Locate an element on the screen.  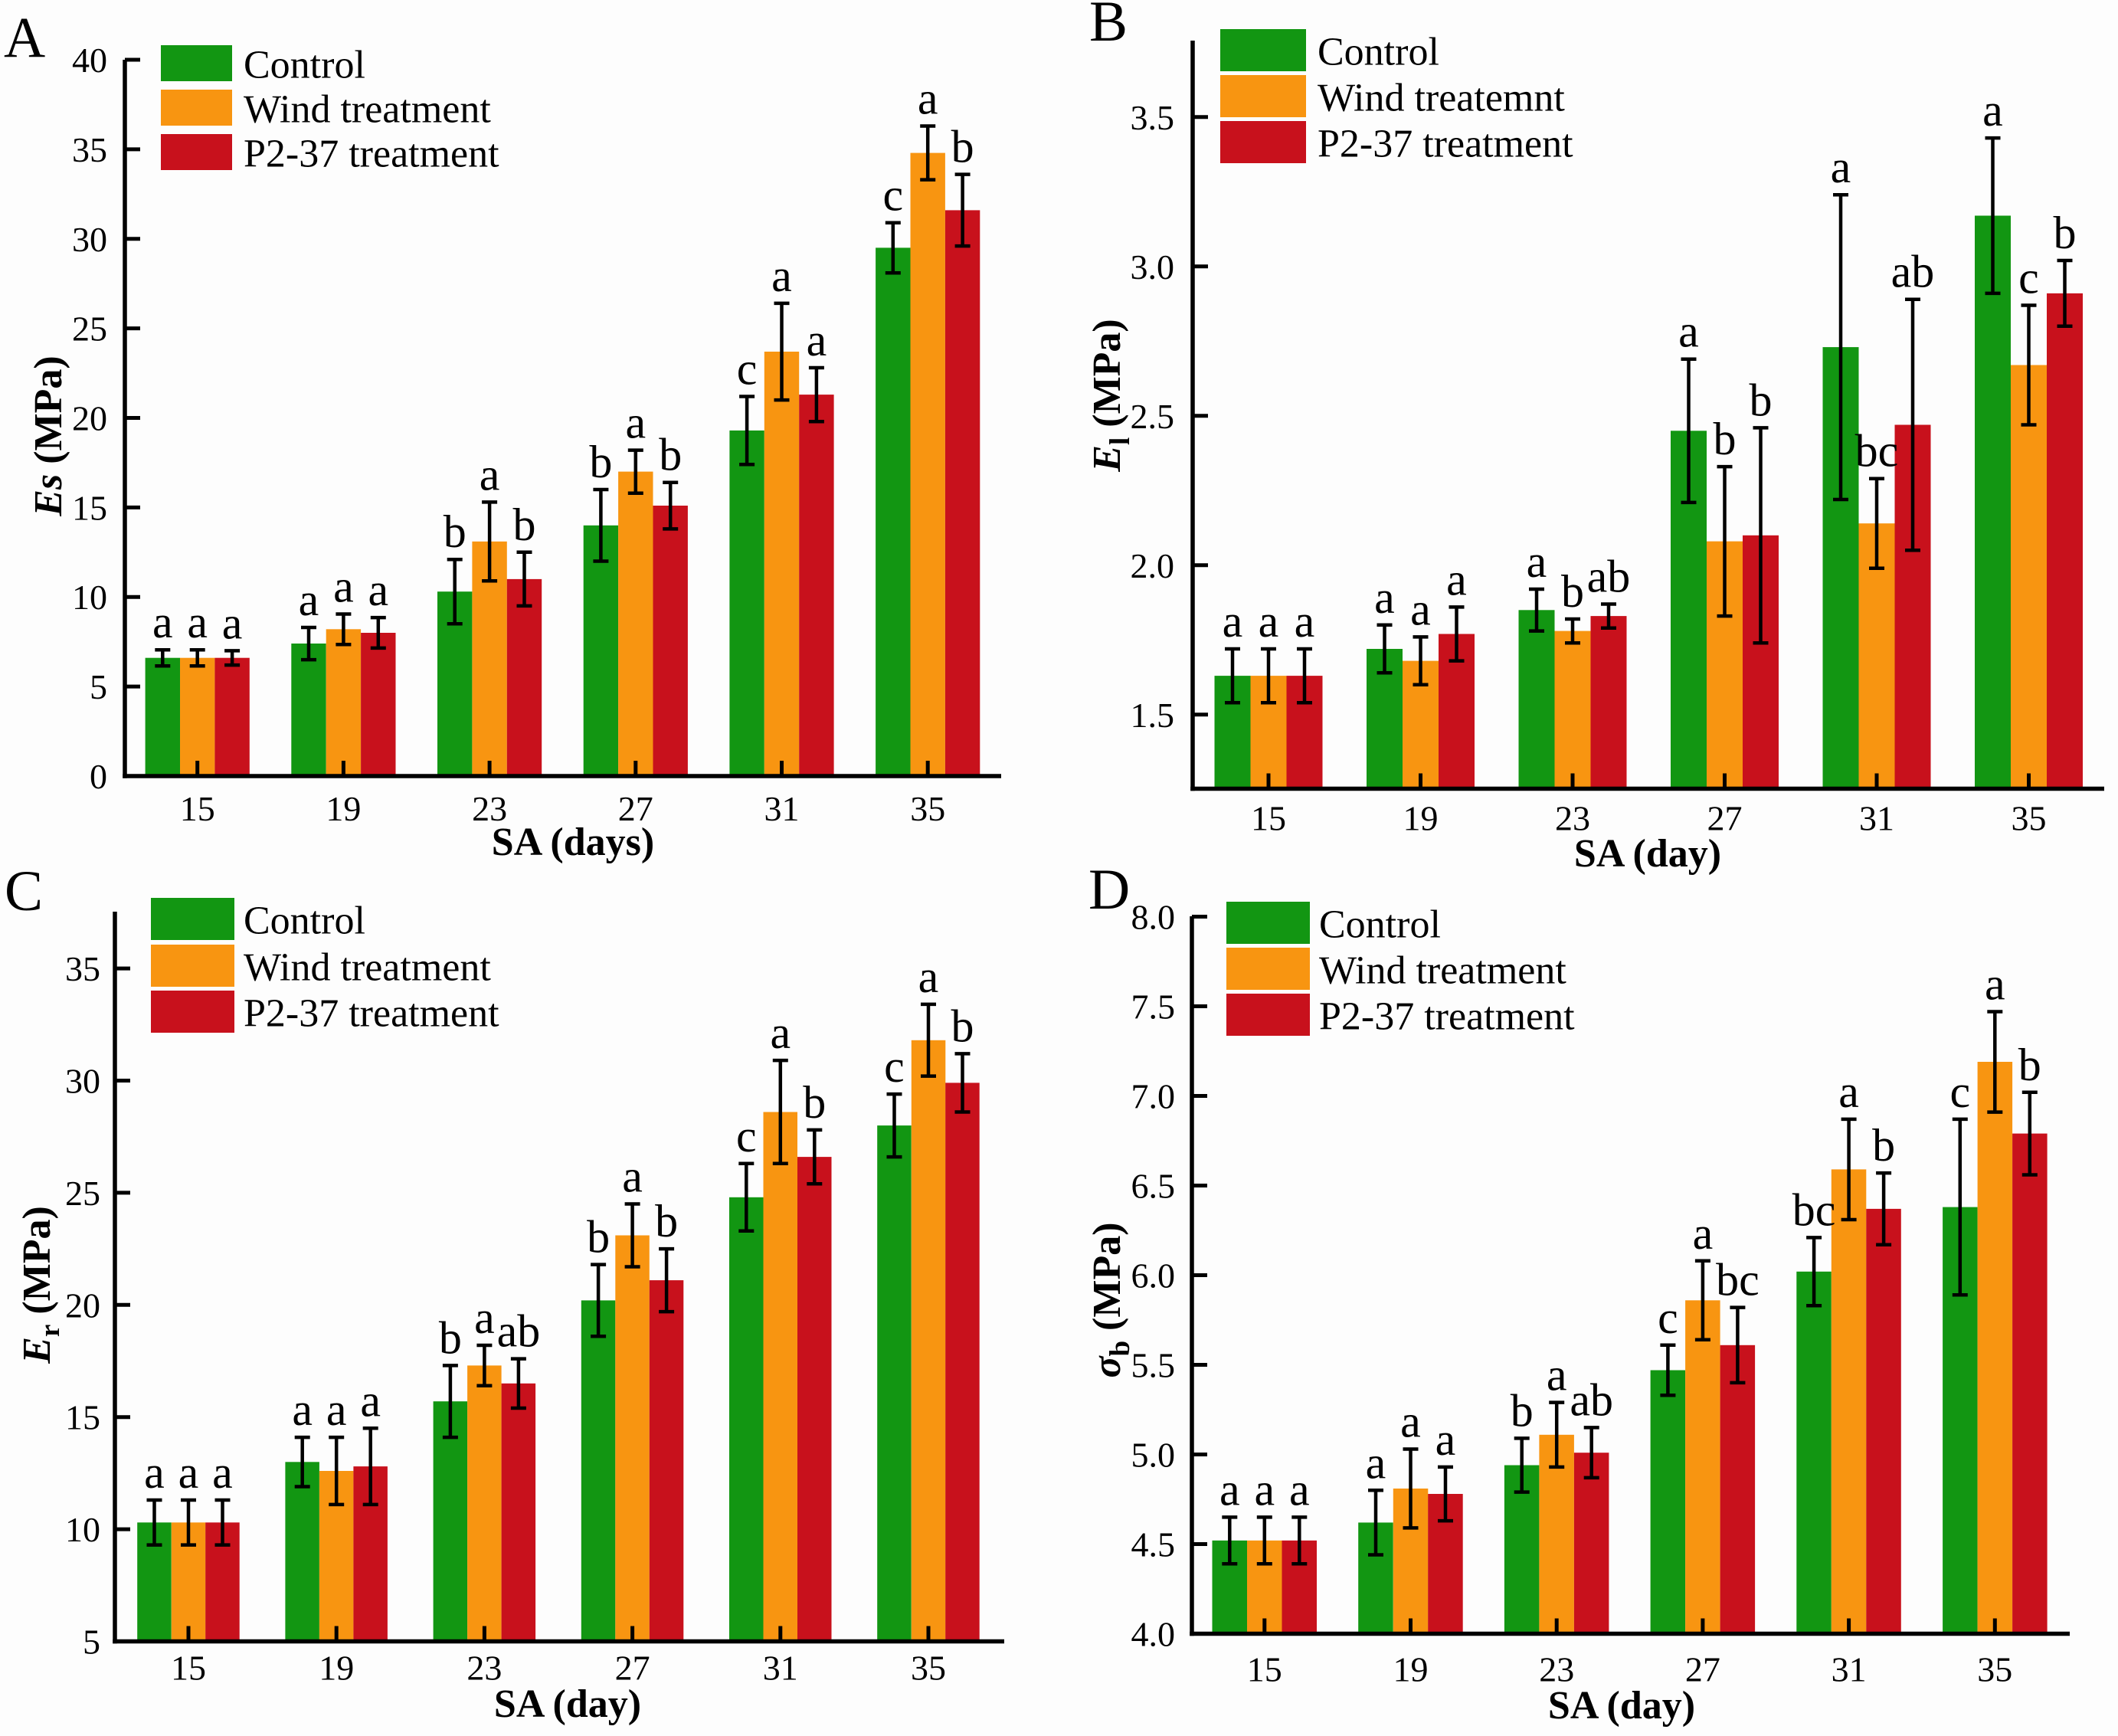
svg-text: 8.0 is located at coordinates (1153, 917).